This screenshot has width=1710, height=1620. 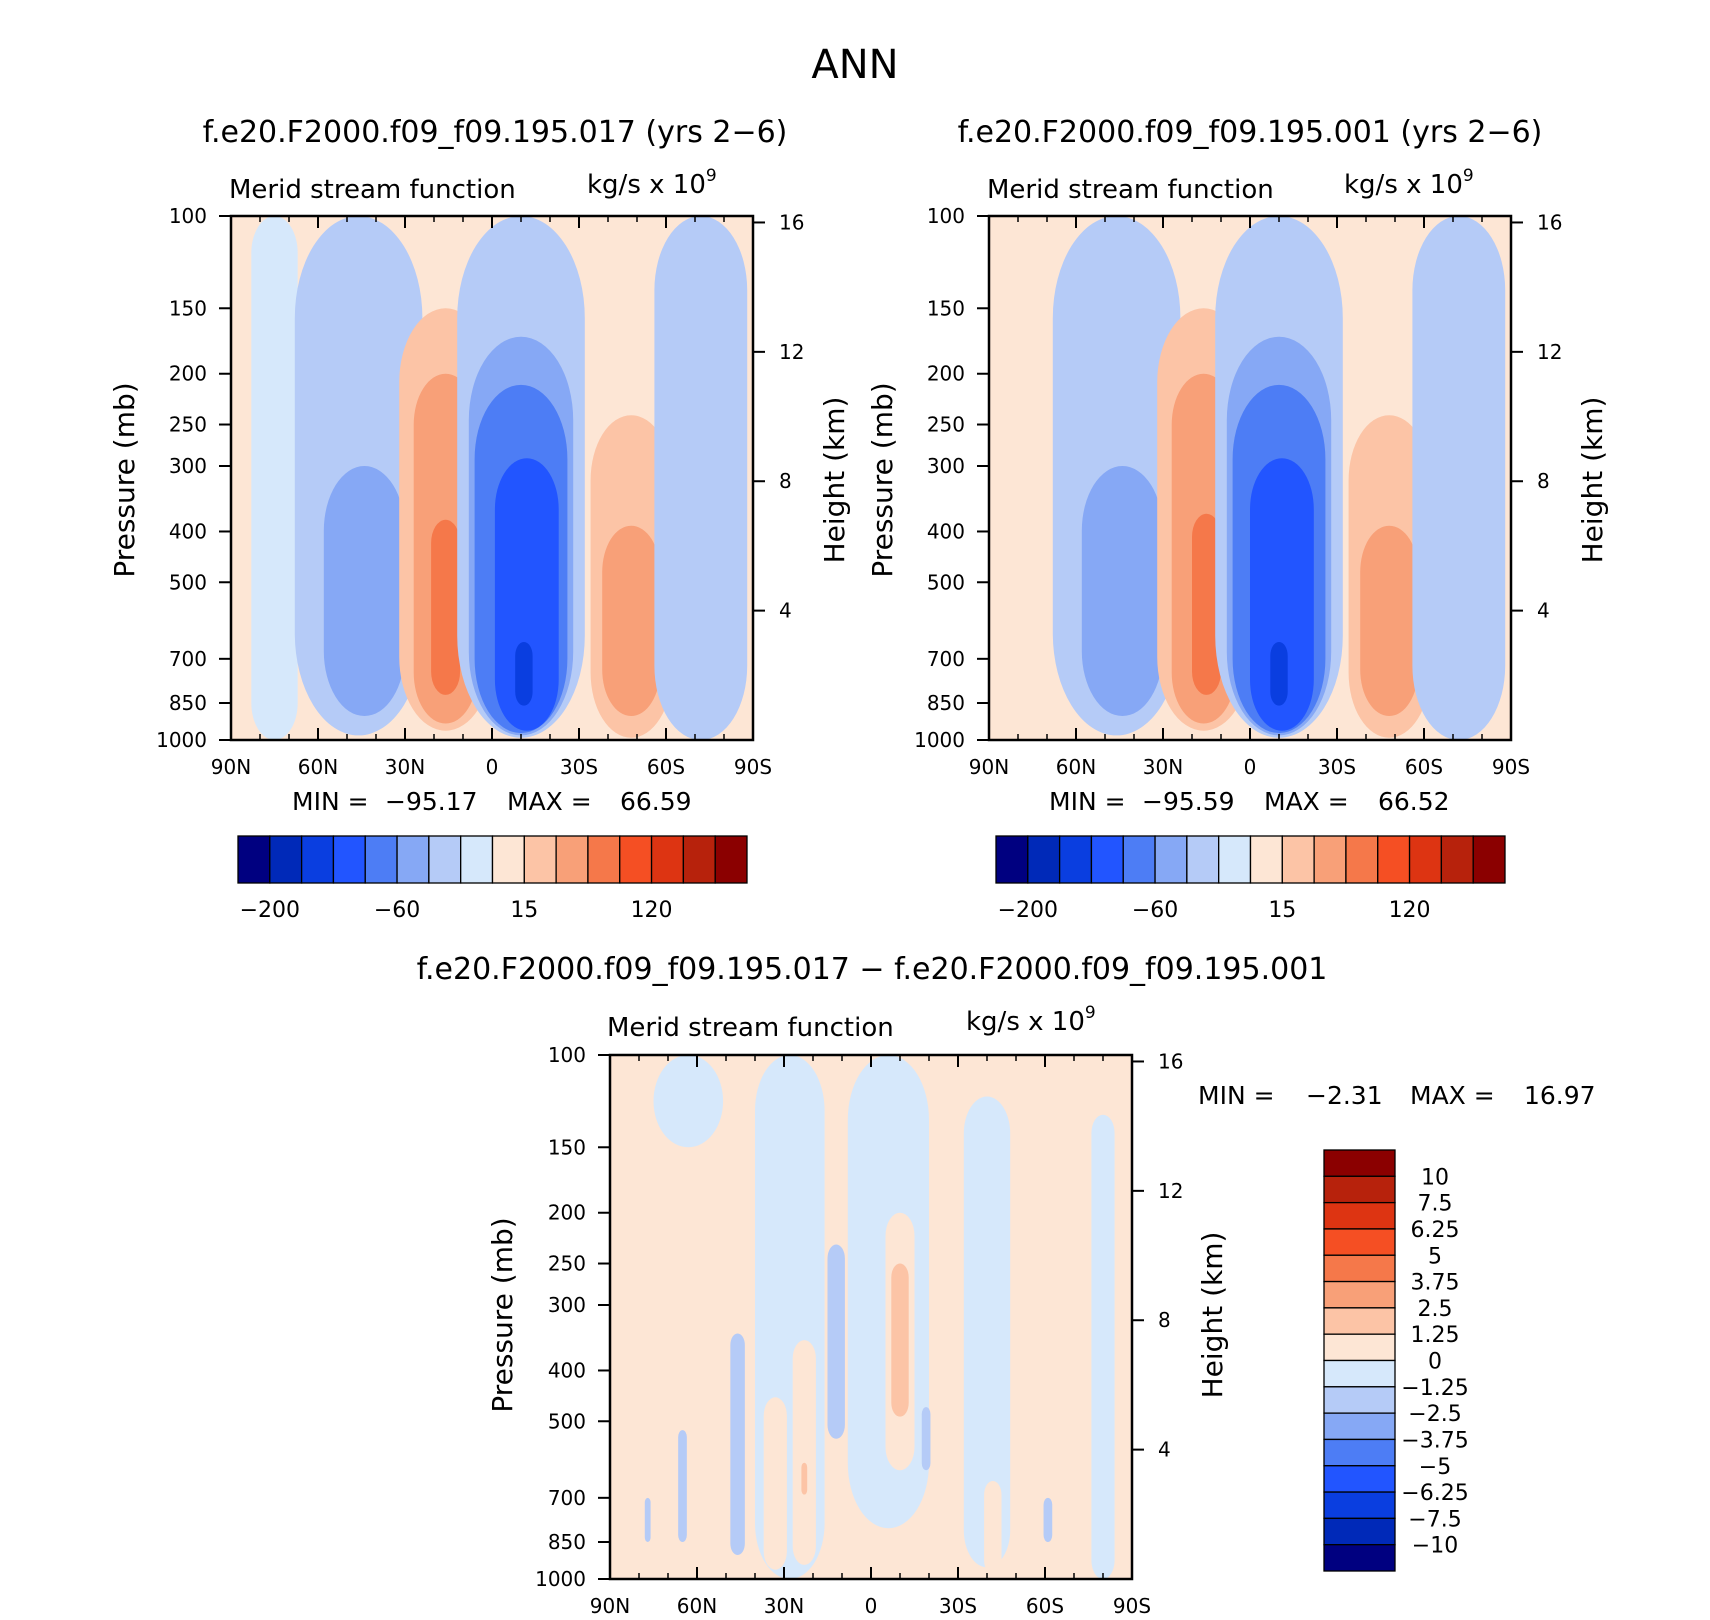 I want to click on y-tick-label: 200, so click(x=188, y=374).